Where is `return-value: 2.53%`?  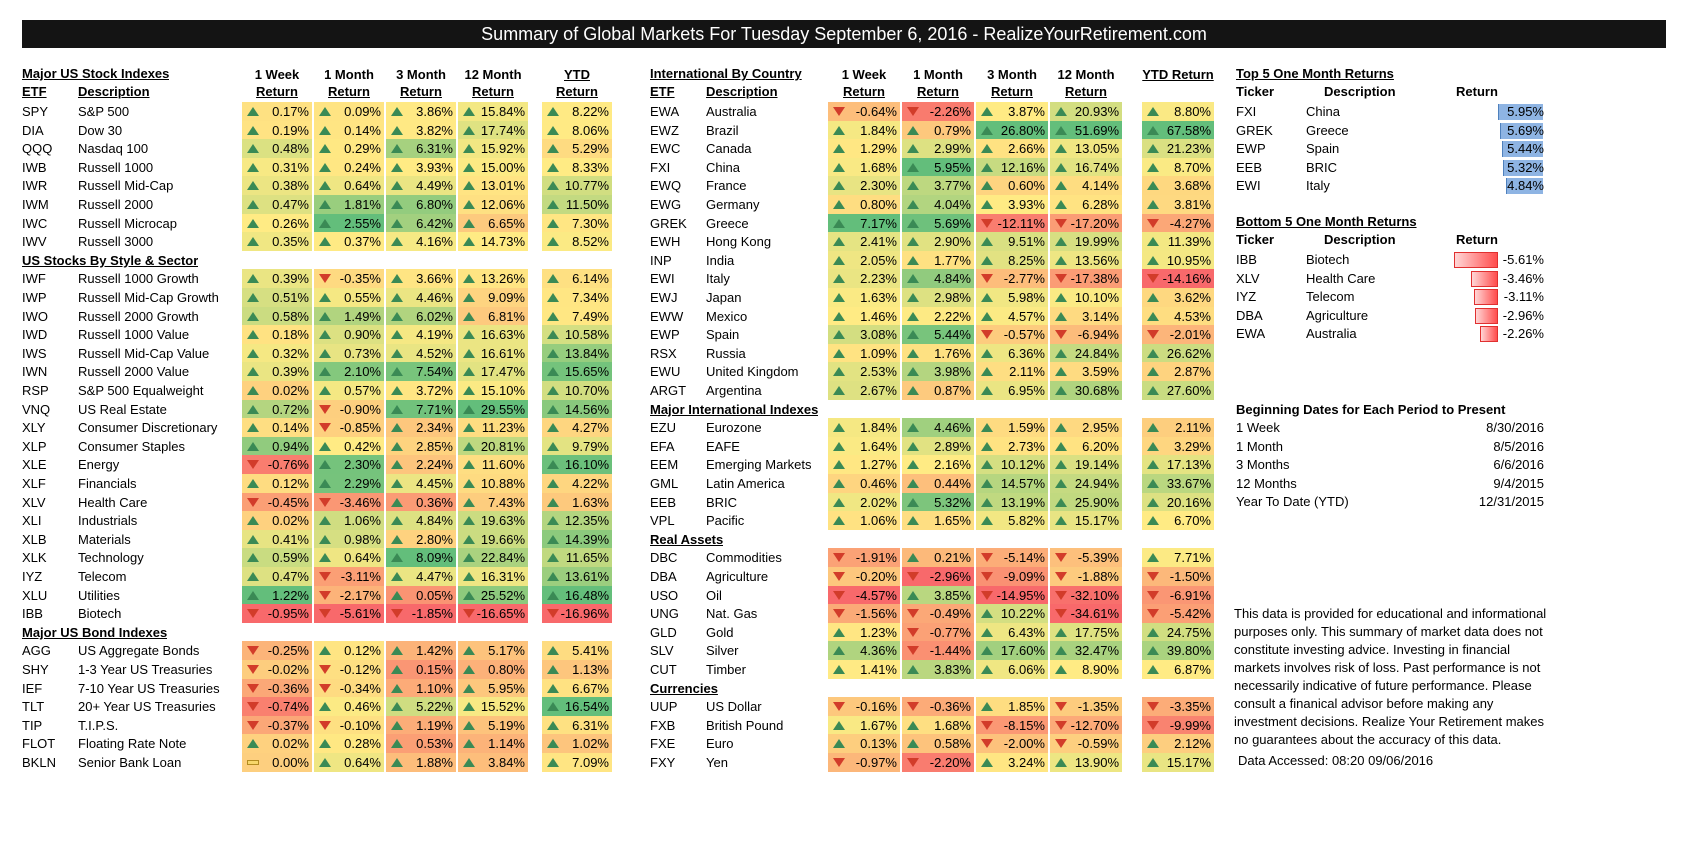
return-value: 2.53% is located at coordinates (878, 372).